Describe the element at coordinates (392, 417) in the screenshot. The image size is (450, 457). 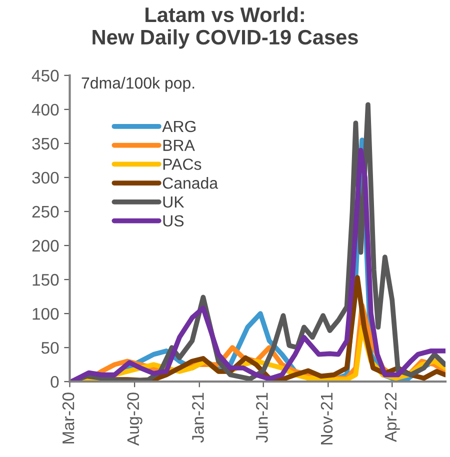
I see `x-tick-label: Apr-22` at that location.